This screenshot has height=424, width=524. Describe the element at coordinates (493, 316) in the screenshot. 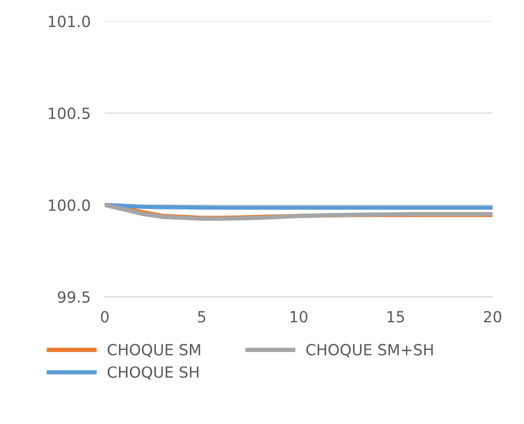

I see `x-tick-label: 20` at that location.